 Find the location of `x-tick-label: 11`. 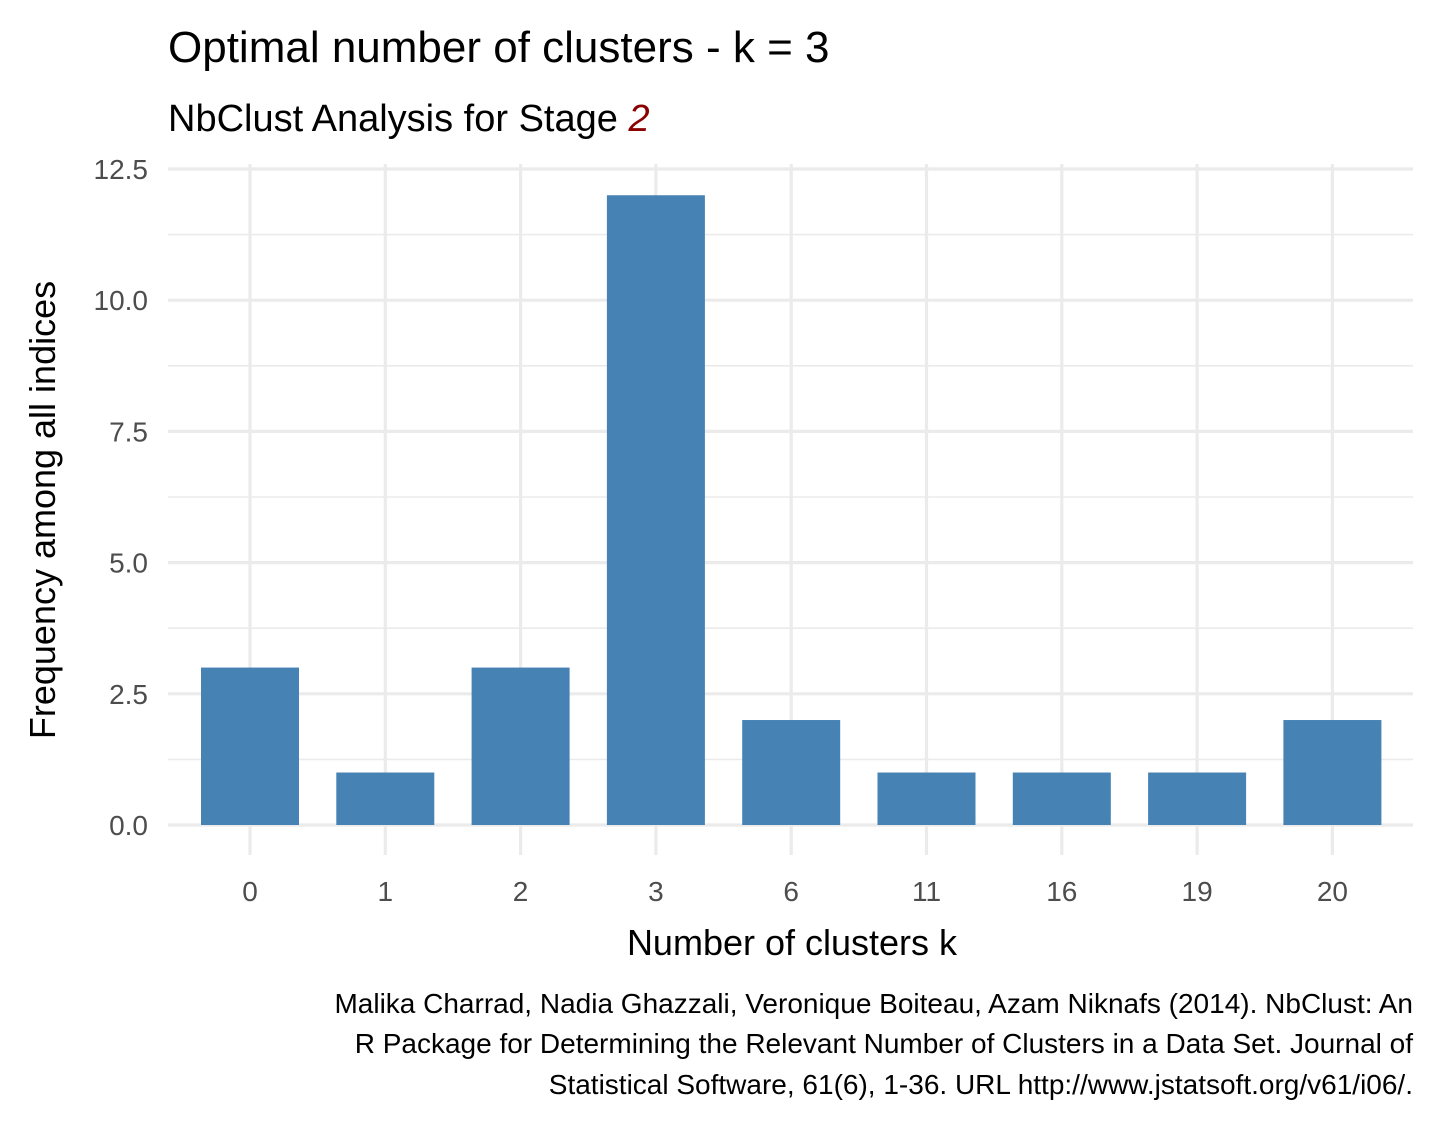

x-tick-label: 11 is located at coordinates (926, 891).